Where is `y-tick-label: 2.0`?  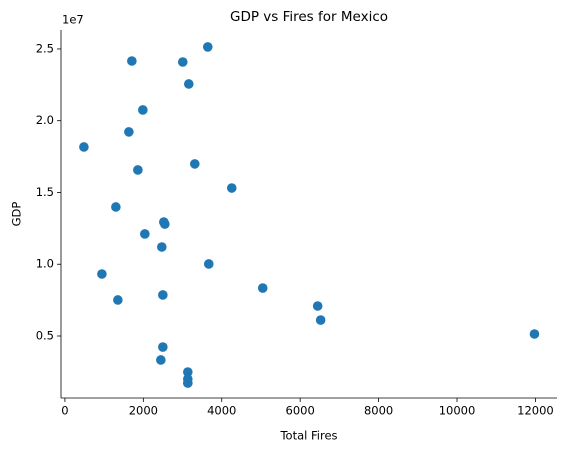
y-tick-label: 2.0 is located at coordinates (45, 120).